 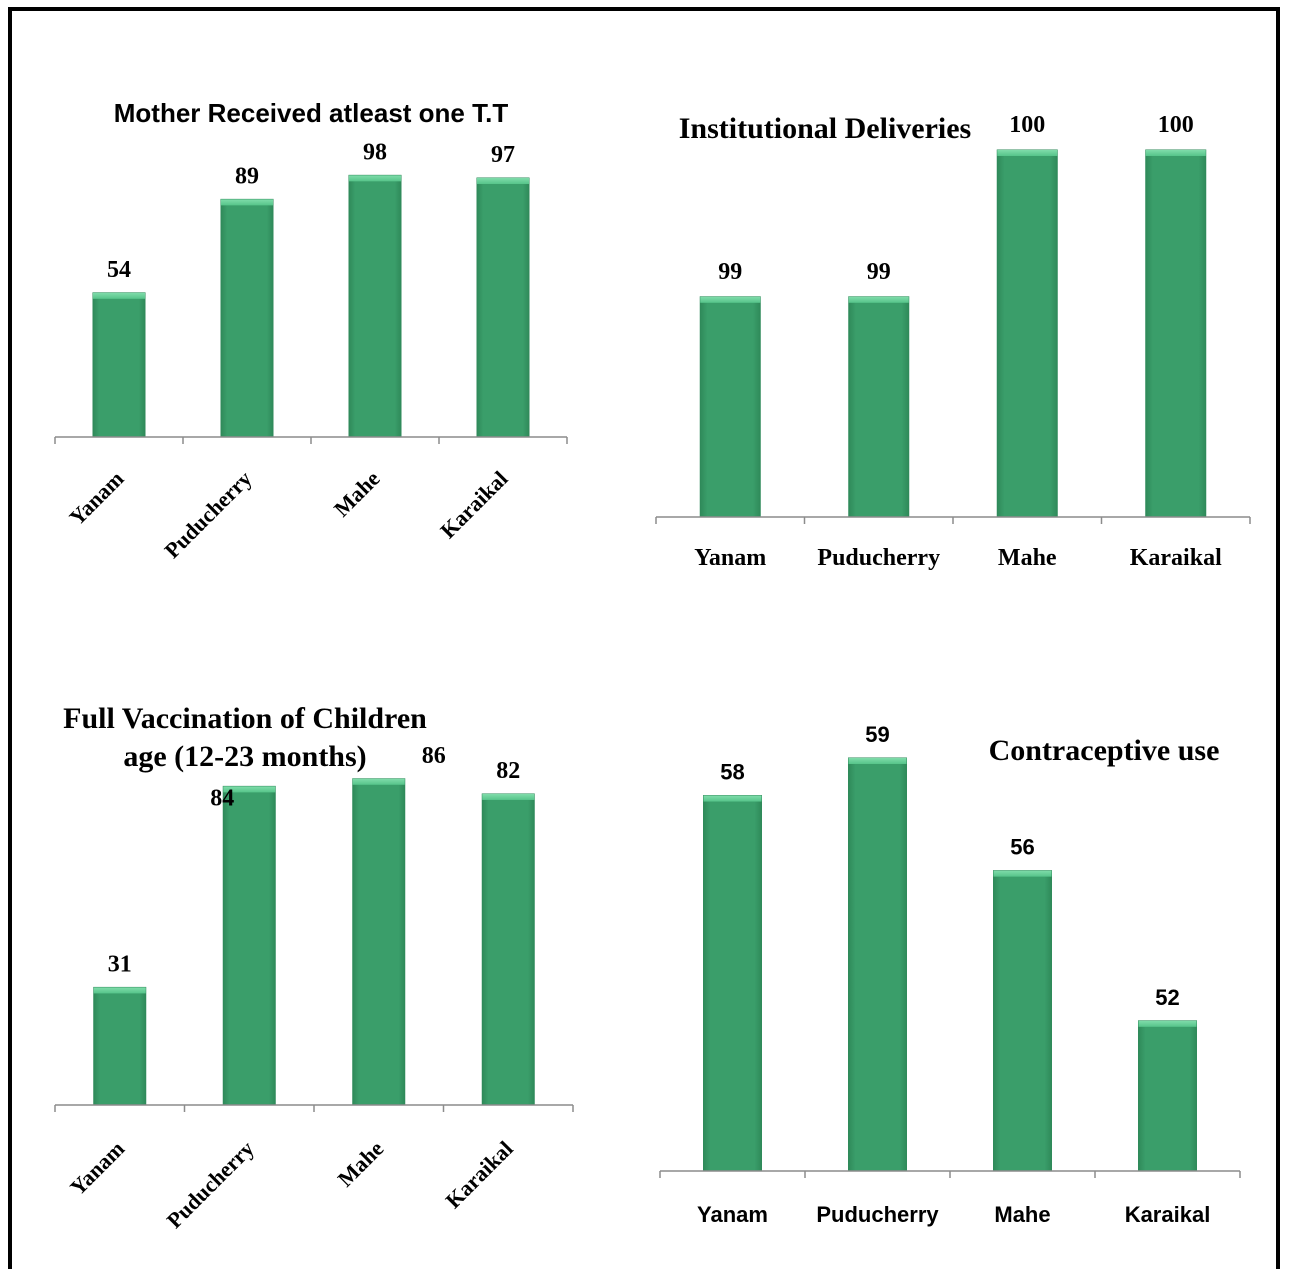 I want to click on data-label: 82, so click(x=508, y=771).